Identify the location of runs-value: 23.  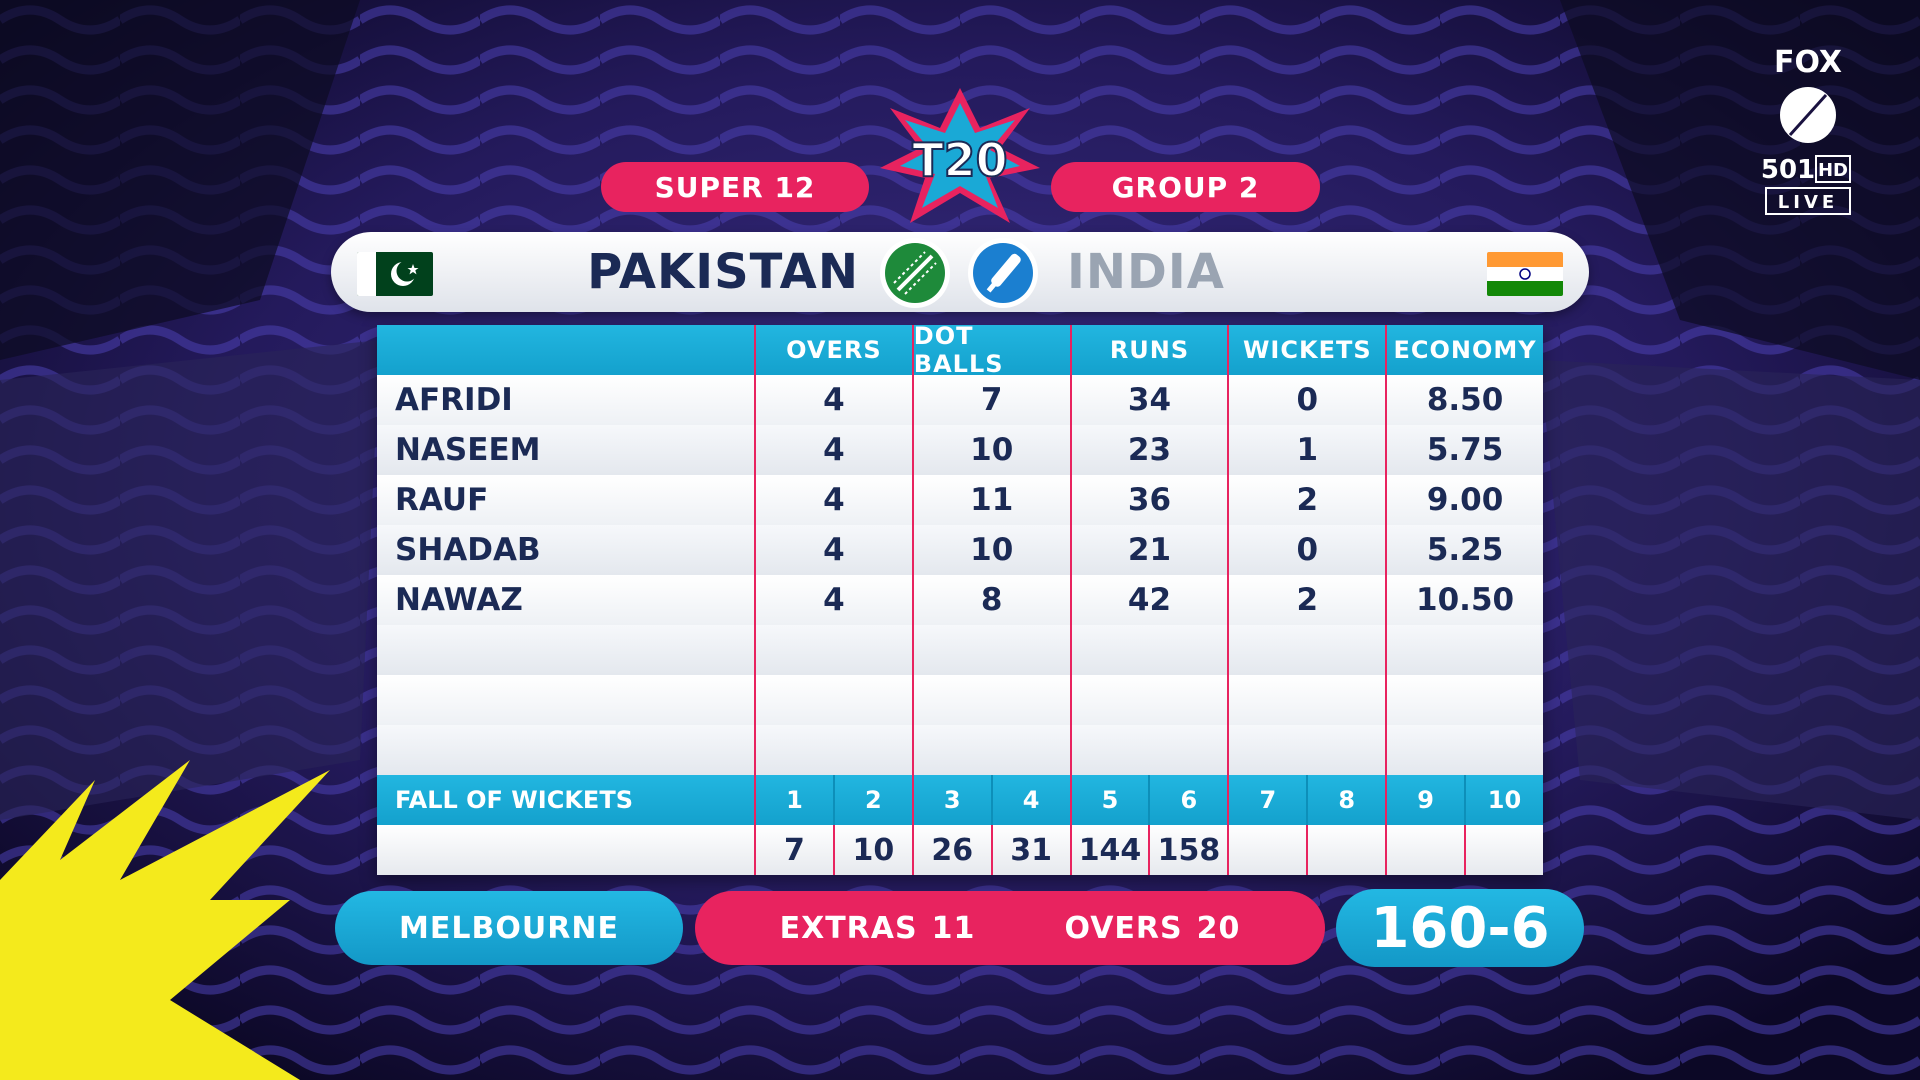
(1148, 450).